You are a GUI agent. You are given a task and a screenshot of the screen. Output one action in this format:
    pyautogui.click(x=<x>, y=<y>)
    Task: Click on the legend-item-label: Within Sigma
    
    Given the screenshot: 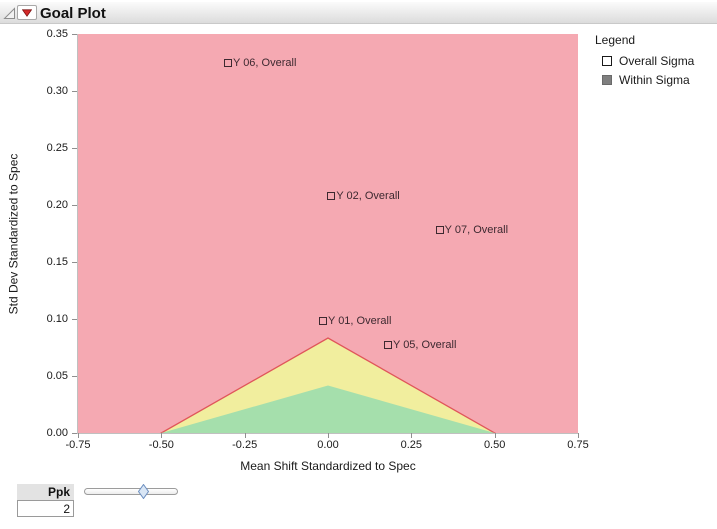 What is the action you would take?
    pyautogui.click(x=654, y=80)
    